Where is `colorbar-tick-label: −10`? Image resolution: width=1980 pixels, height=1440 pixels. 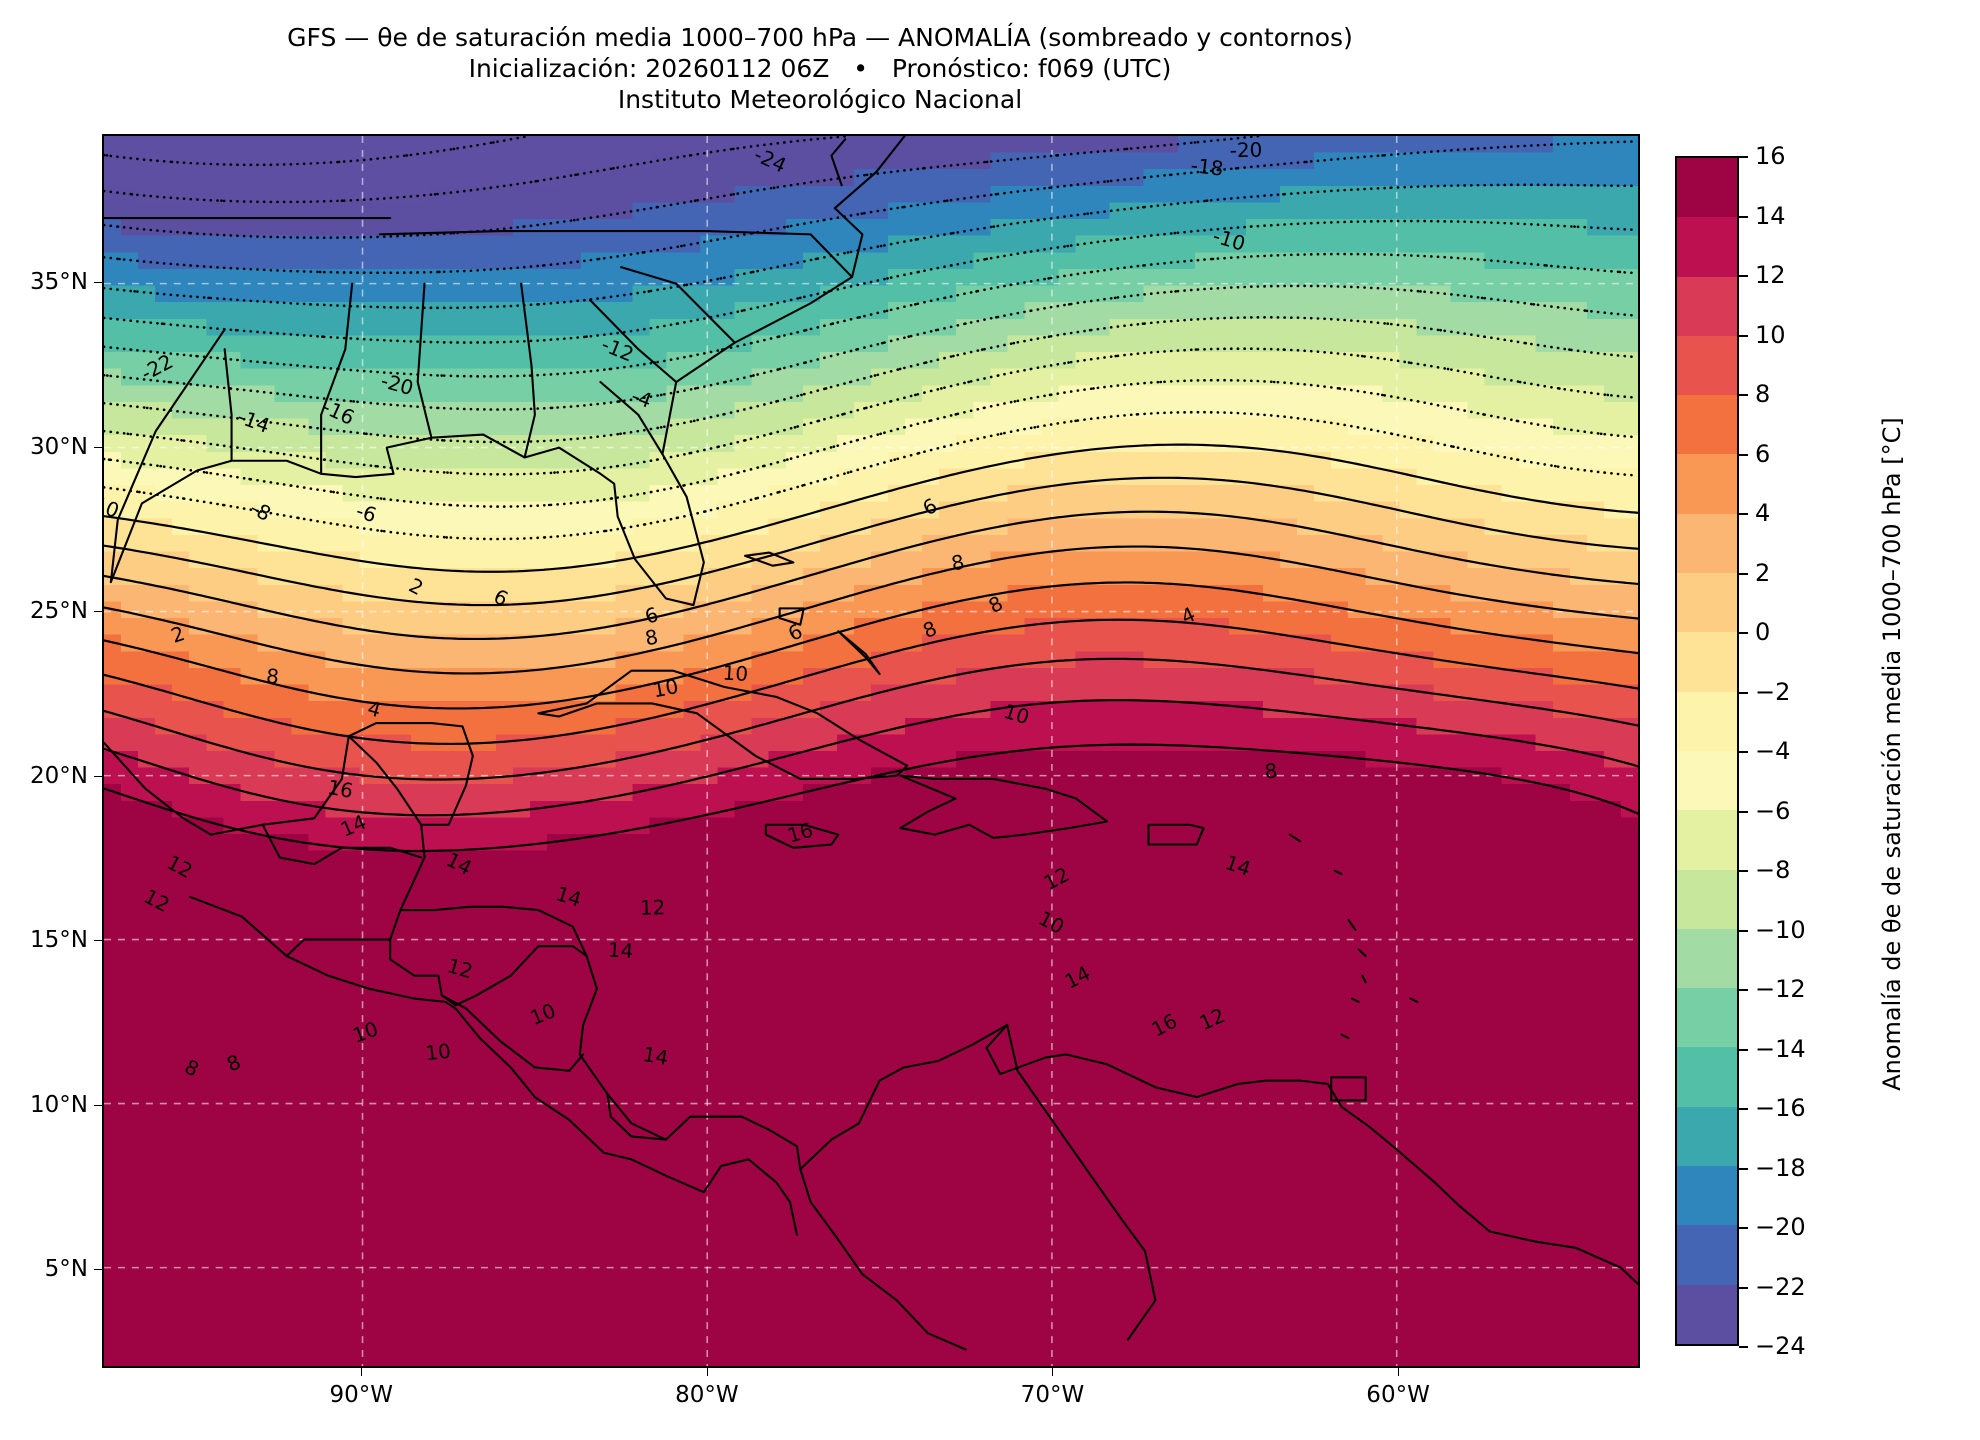
colorbar-tick-label: −10 is located at coordinates (1780, 929).